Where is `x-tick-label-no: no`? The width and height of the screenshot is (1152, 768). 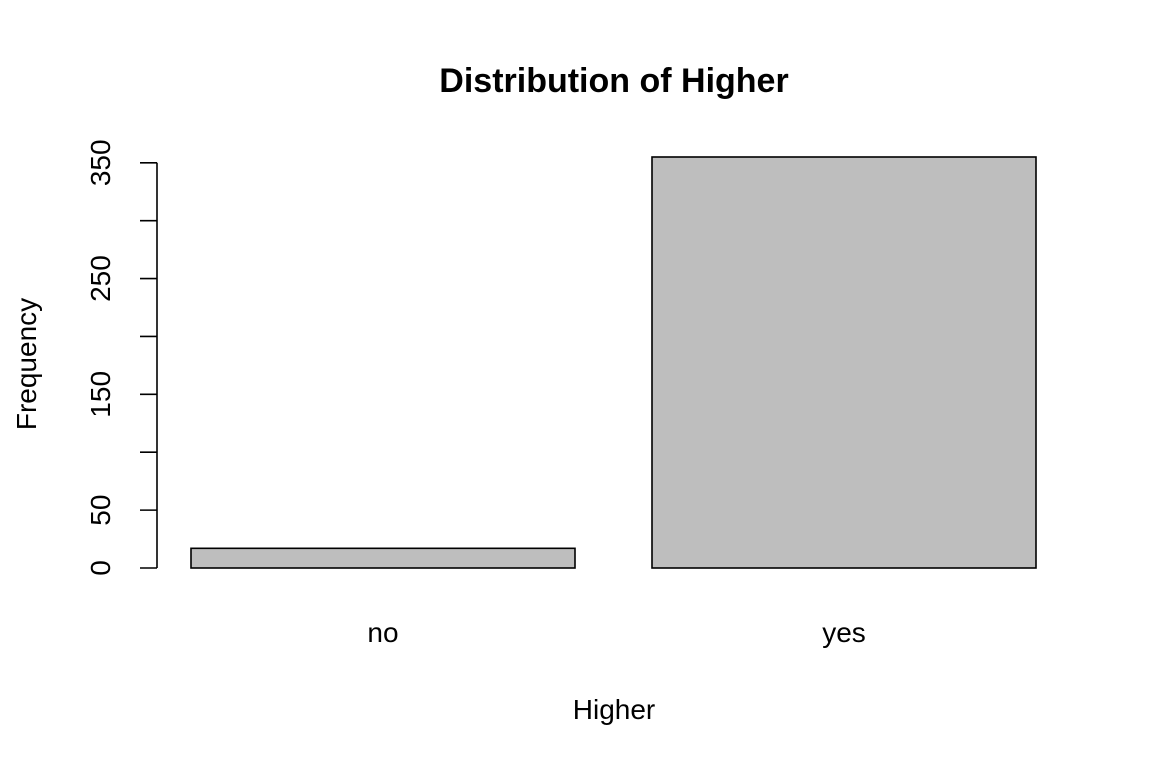 x-tick-label-no: no is located at coordinates (382, 632).